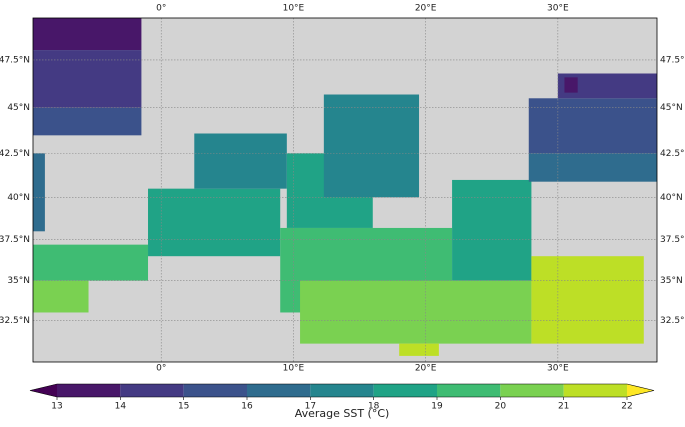 This screenshot has width=685, height=427. What do you see at coordinates (640, 390) in the screenshot?
I see `colorbar-over` at bounding box center [640, 390].